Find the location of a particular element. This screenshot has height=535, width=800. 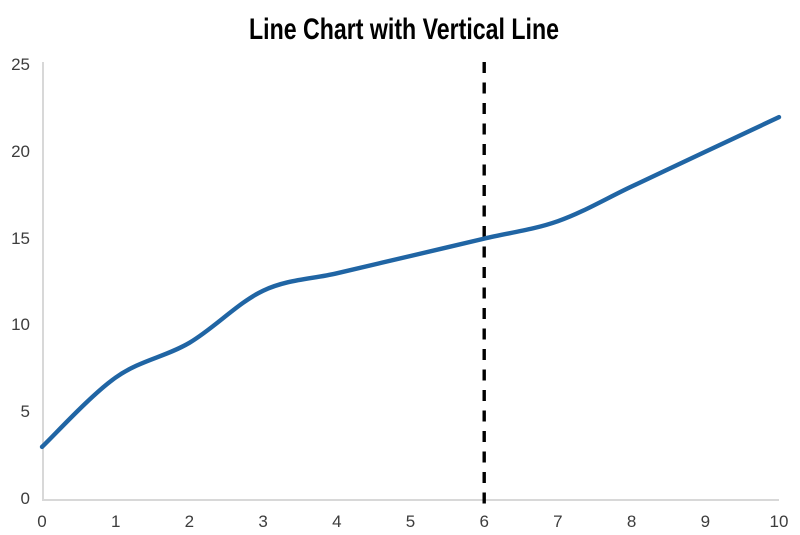

x-axis-tick-label: 4 is located at coordinates (336, 521).